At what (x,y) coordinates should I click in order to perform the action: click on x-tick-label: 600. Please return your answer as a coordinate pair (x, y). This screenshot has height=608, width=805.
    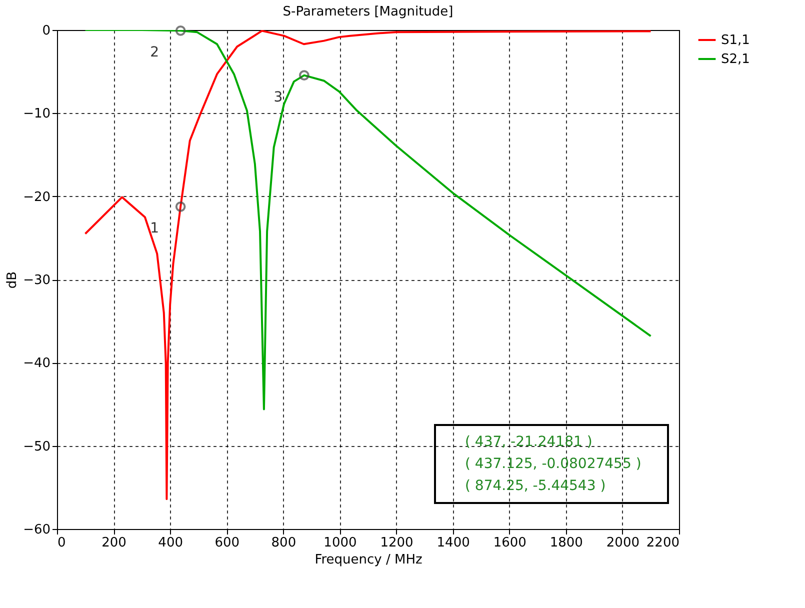
    Looking at the image, I should click on (227, 543).